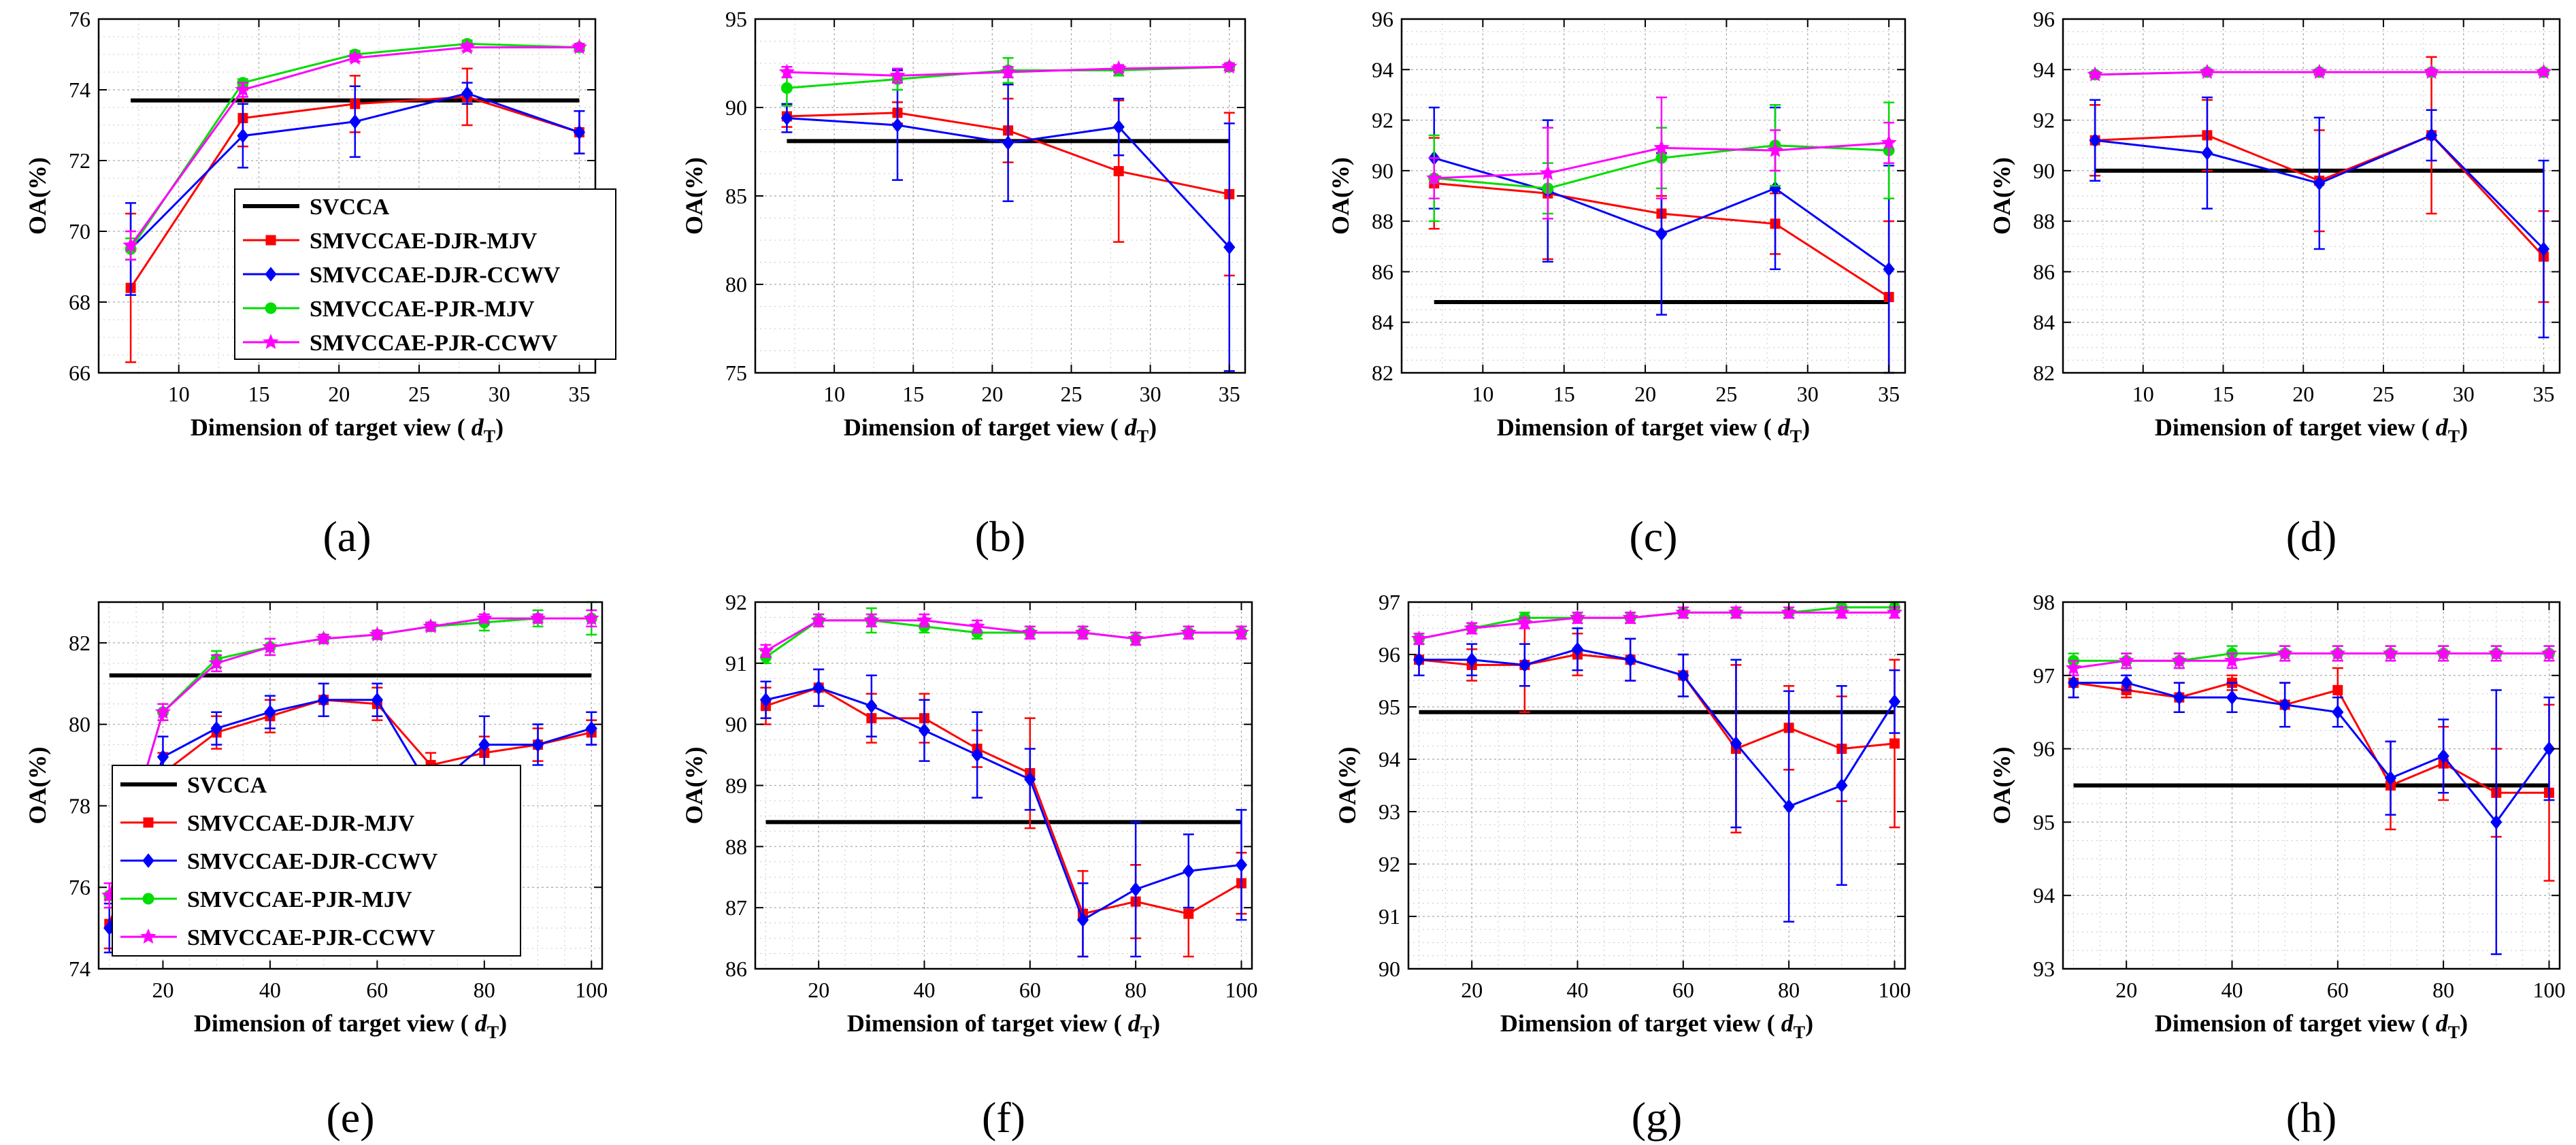 This screenshot has height=1145, width=2576. Describe the element at coordinates (335, 1024) in the screenshot. I see `x-axis-label-main: Dimension of target view (` at that location.